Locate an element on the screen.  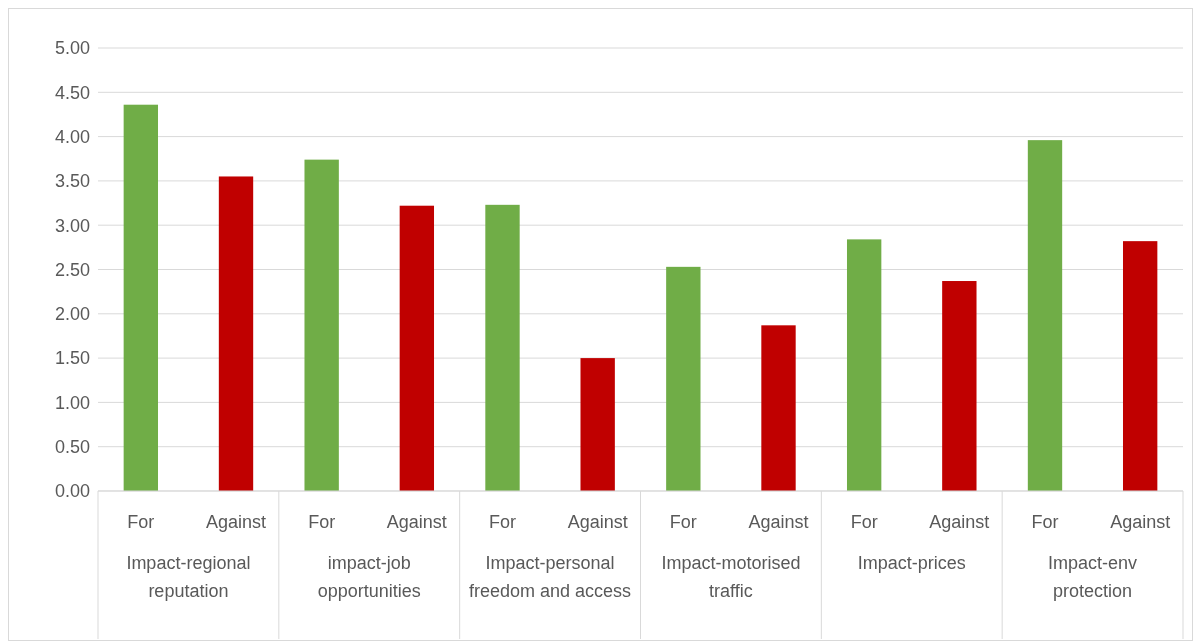
series-label: For is located at coordinates (141, 522).